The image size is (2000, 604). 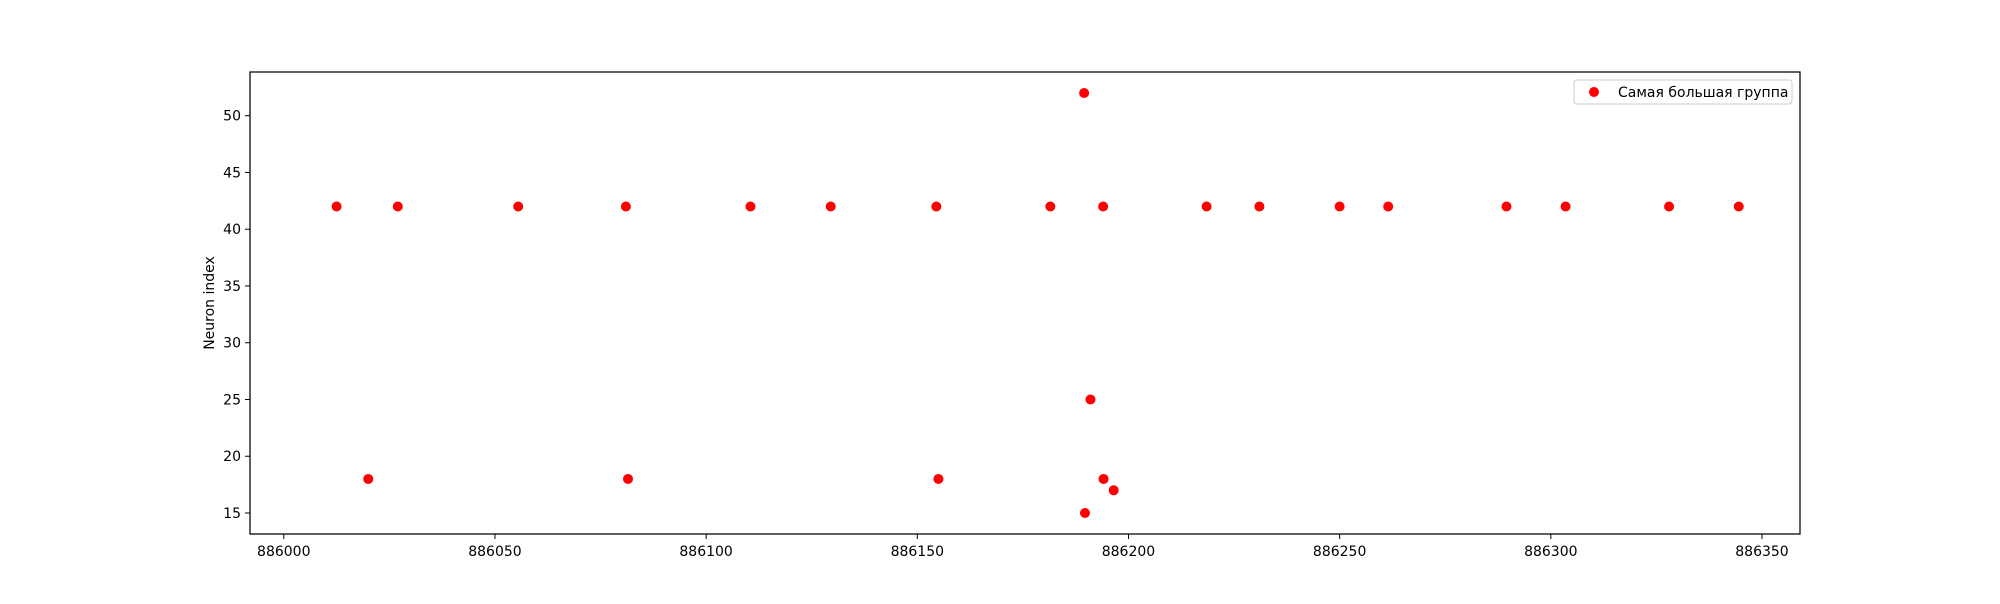 I want to click on y-axis-title: Neuron index, so click(x=210, y=303).